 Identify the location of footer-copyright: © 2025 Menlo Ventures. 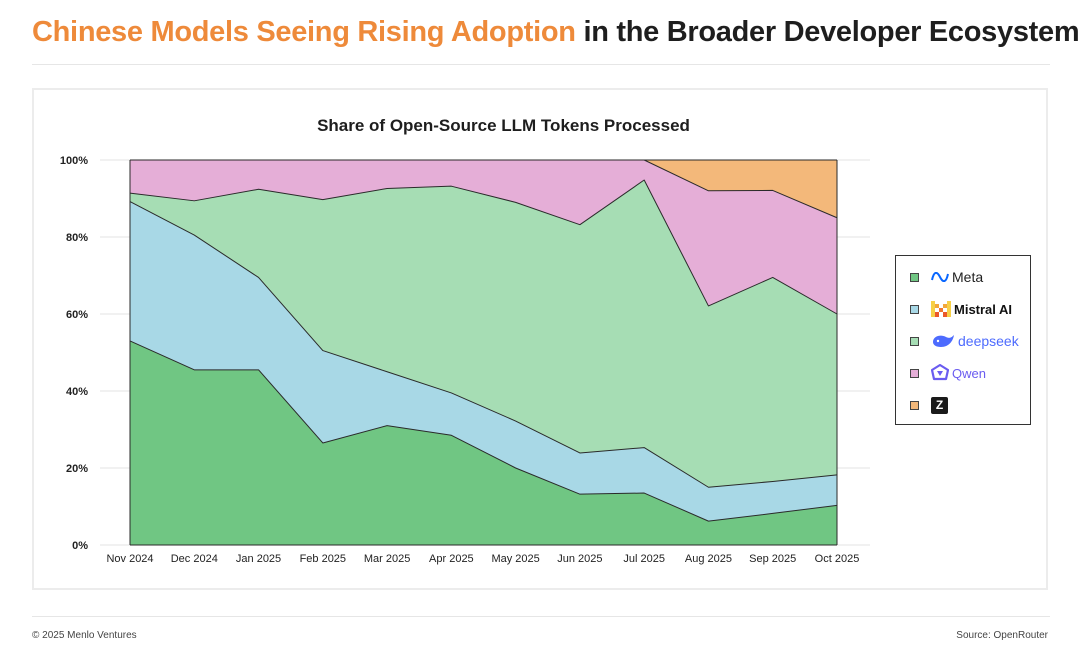
(84, 635).